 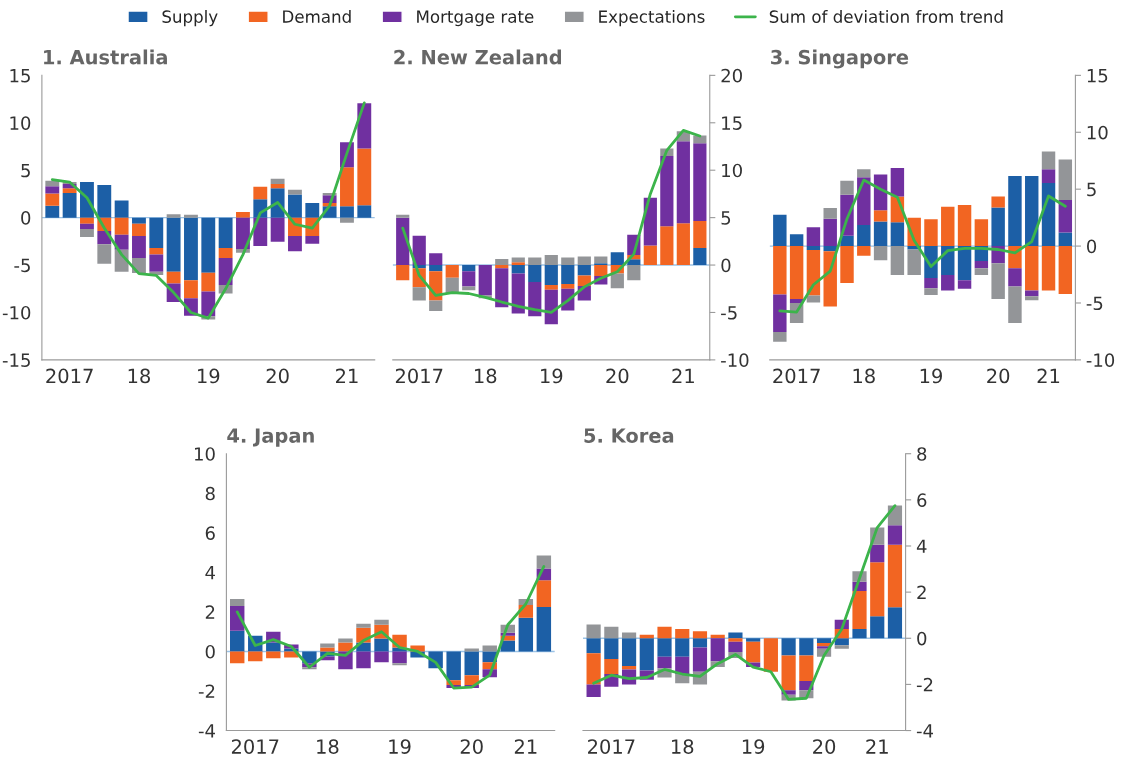 What do you see at coordinates (922, 454) in the screenshot?
I see `y2-tick-label: 8` at bounding box center [922, 454].